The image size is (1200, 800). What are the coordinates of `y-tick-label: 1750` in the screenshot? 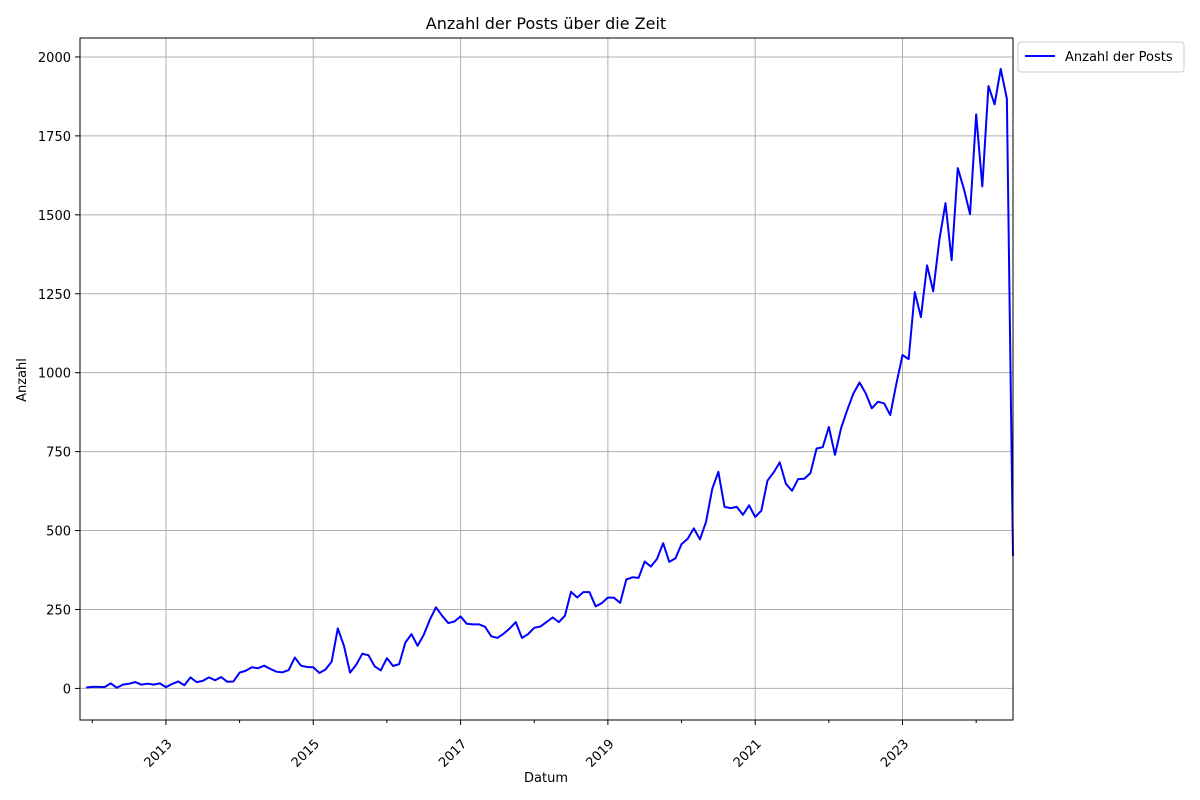 It's located at (54, 137).